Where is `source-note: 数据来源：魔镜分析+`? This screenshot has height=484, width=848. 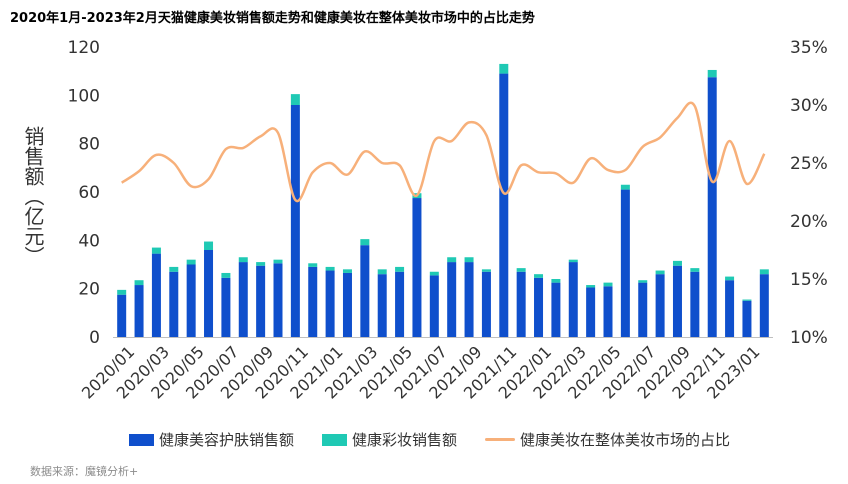 source-note: 数据来源：魔镜分析+ is located at coordinates (84, 471).